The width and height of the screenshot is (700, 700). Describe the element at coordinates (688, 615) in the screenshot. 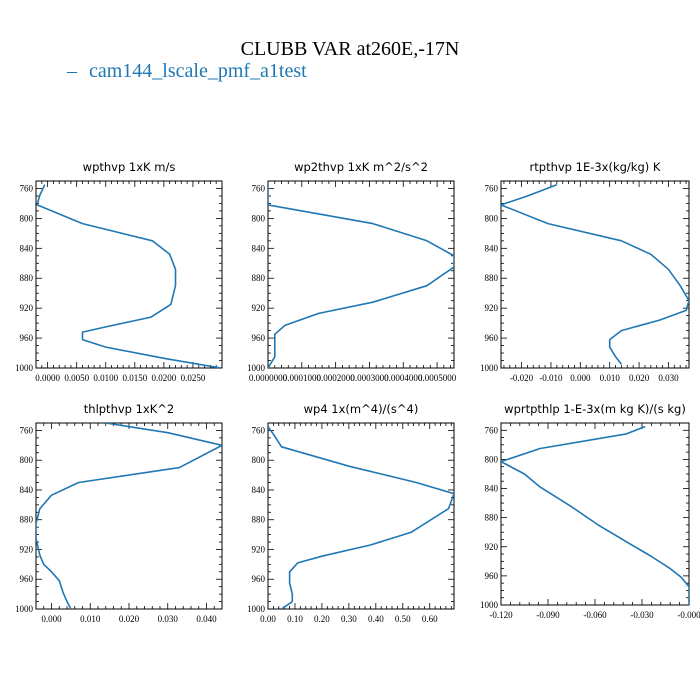

I see `x-tick-label: -0.000` at that location.